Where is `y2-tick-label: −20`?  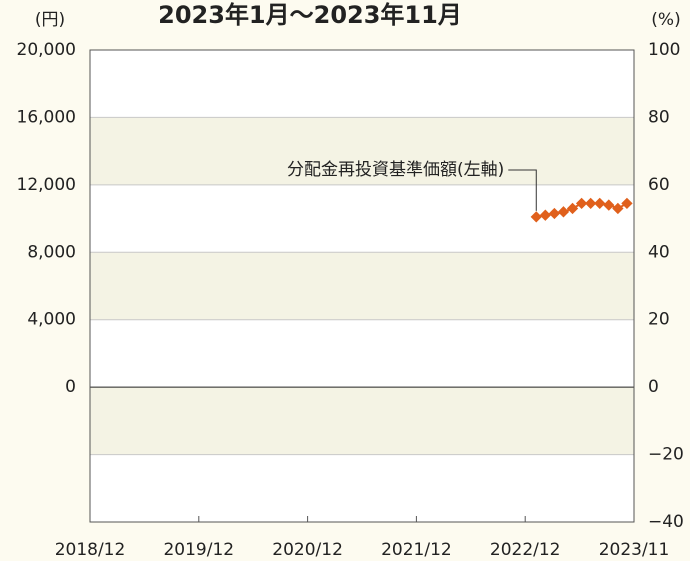 y2-tick-label: −20 is located at coordinates (666, 455).